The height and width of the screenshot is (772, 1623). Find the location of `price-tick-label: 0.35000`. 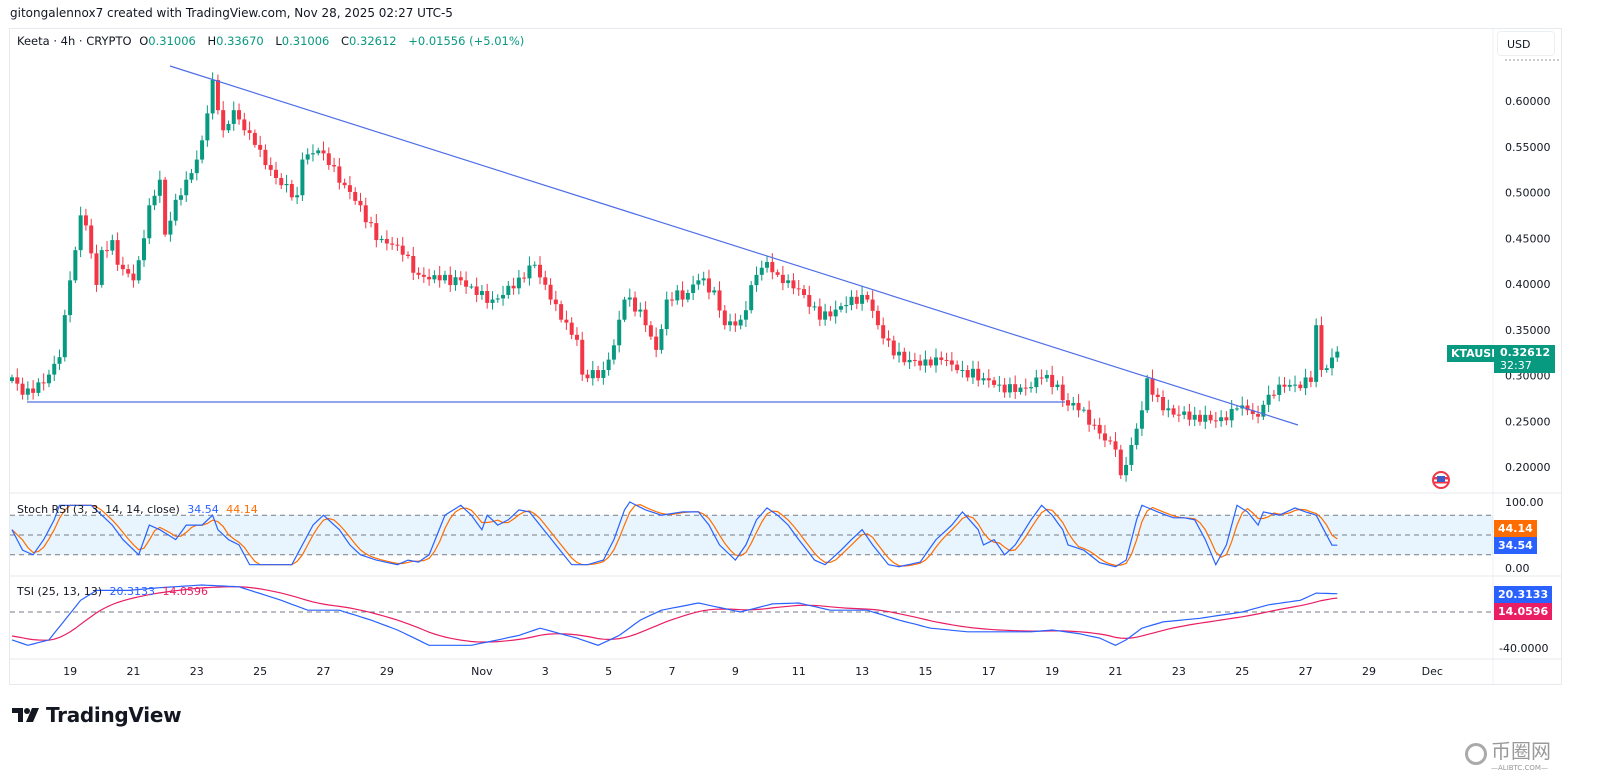

price-tick-label: 0.35000 is located at coordinates (1528, 330).